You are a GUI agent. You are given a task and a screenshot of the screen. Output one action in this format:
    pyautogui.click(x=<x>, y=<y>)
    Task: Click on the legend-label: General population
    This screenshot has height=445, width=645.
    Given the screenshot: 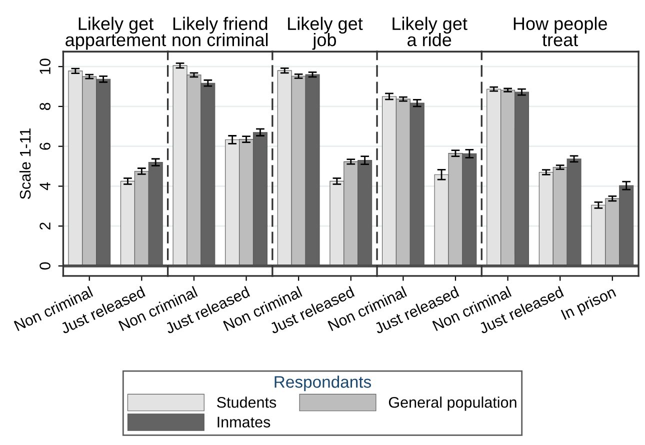 What is the action you would take?
    pyautogui.click(x=452, y=403)
    